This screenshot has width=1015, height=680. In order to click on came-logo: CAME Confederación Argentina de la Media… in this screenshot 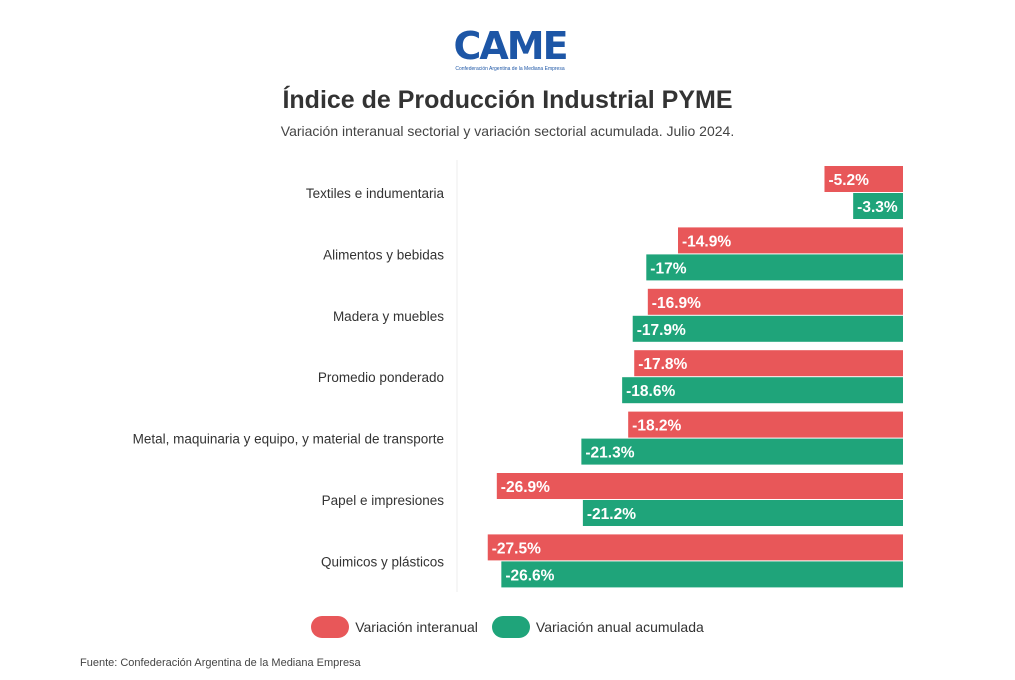, I will do `click(510, 55)`.